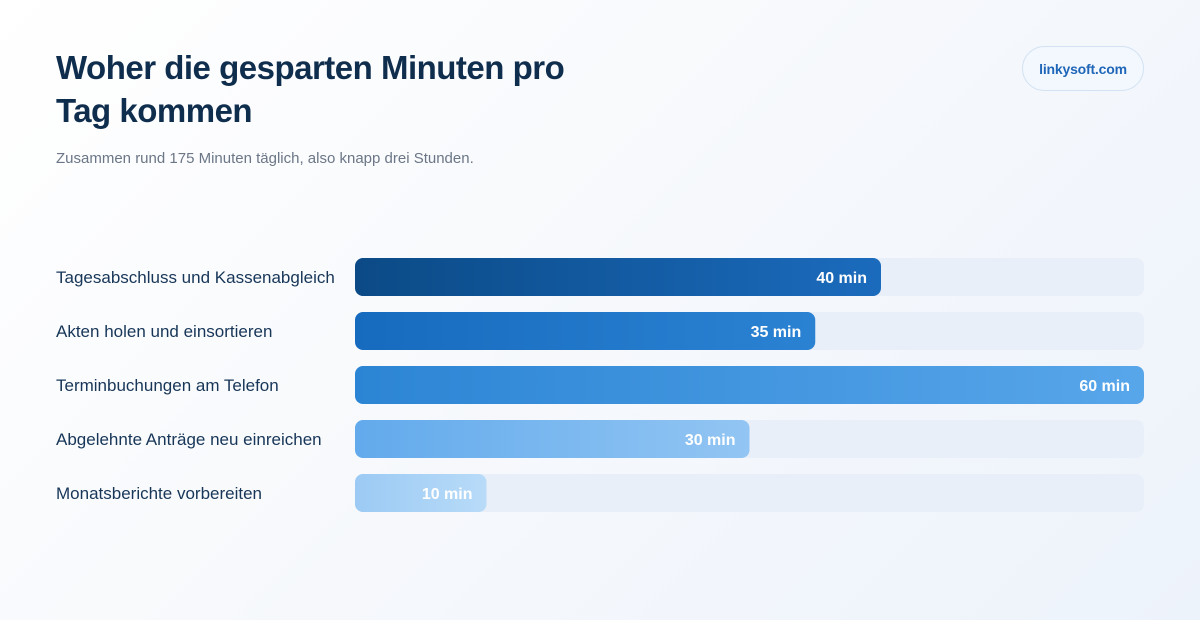 Image resolution: width=1200 pixels, height=620 pixels. Describe the element at coordinates (776, 332) in the screenshot. I see `value-label: 35 min` at that location.